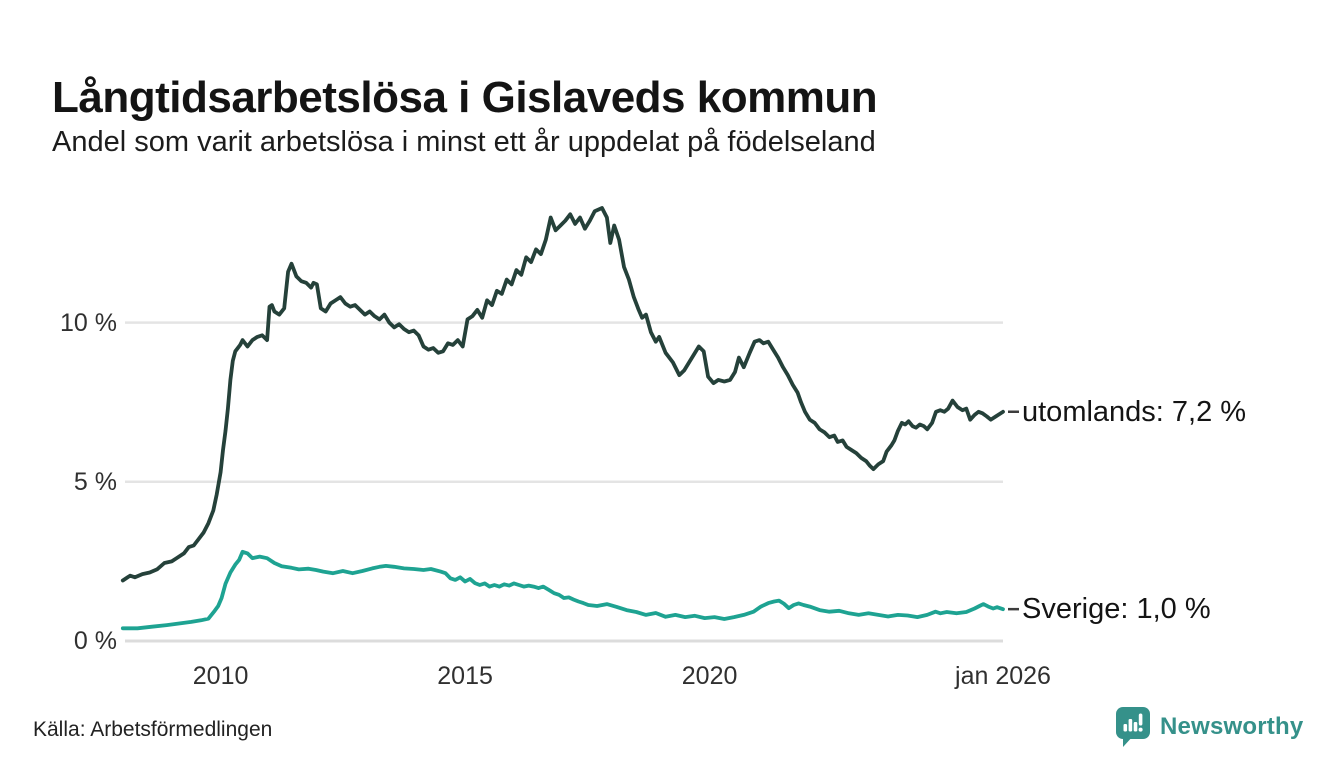  What do you see at coordinates (1130, 725) in the screenshot?
I see `bar-icon-tall` at bounding box center [1130, 725].